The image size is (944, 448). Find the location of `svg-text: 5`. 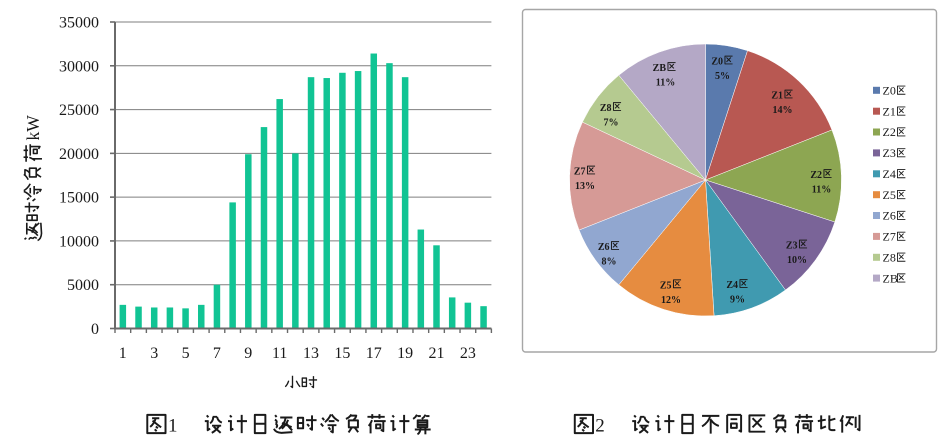

svg-text: 5 is located at coordinates (186, 353).